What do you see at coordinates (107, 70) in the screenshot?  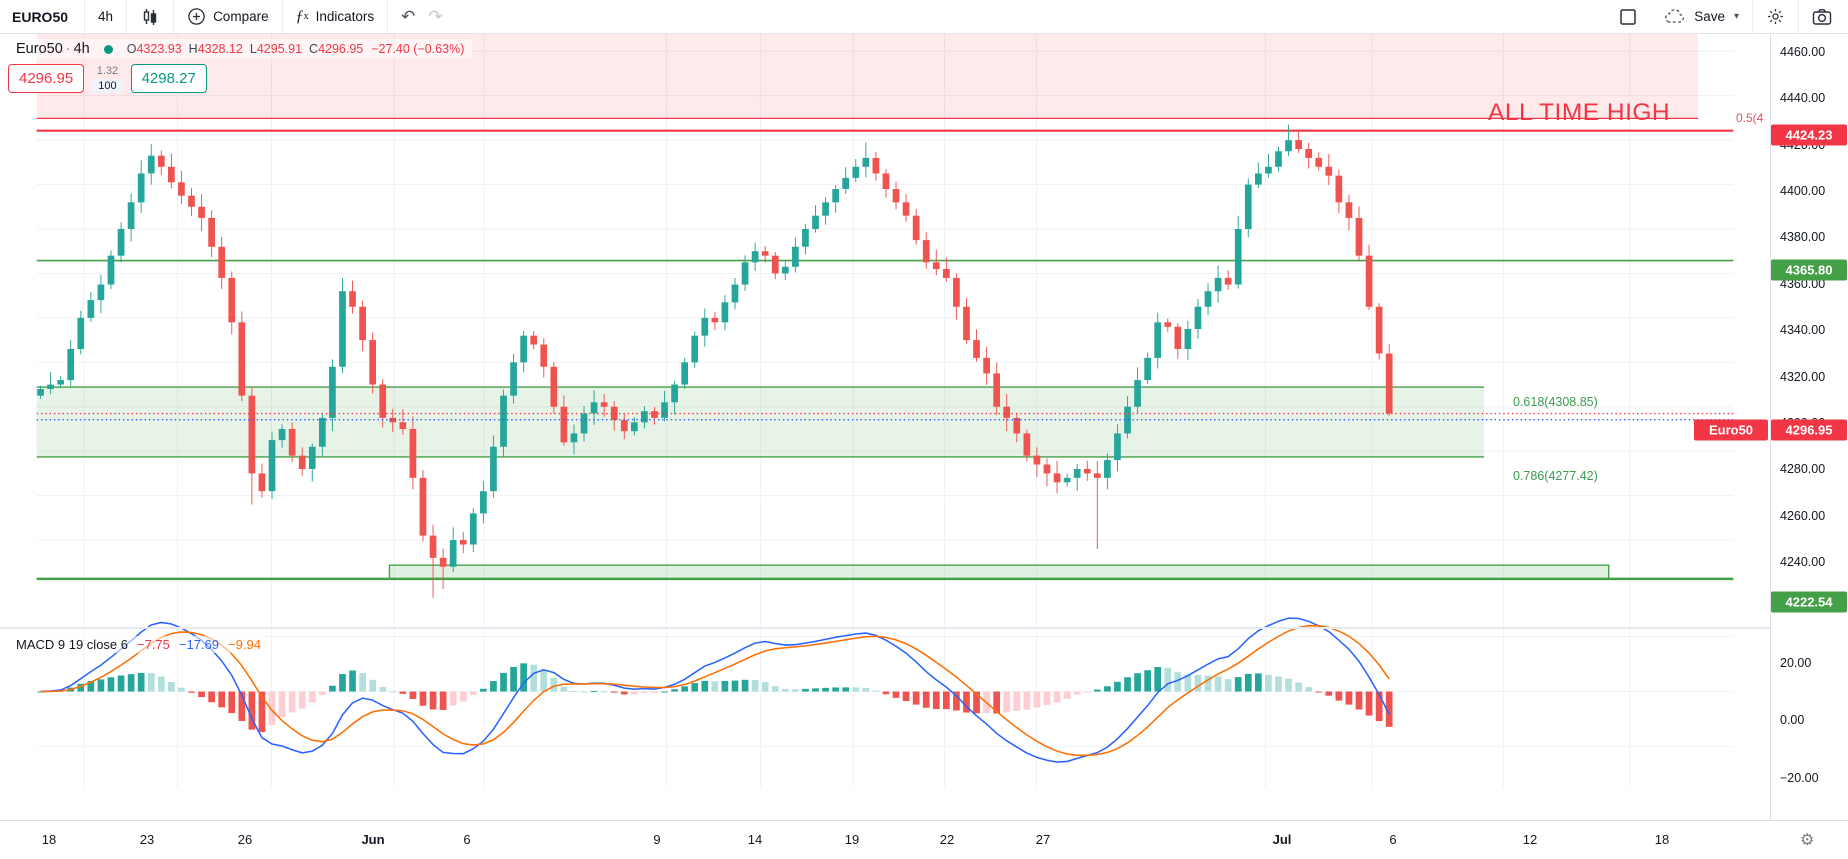 I see `spread-value: 1.32` at bounding box center [107, 70].